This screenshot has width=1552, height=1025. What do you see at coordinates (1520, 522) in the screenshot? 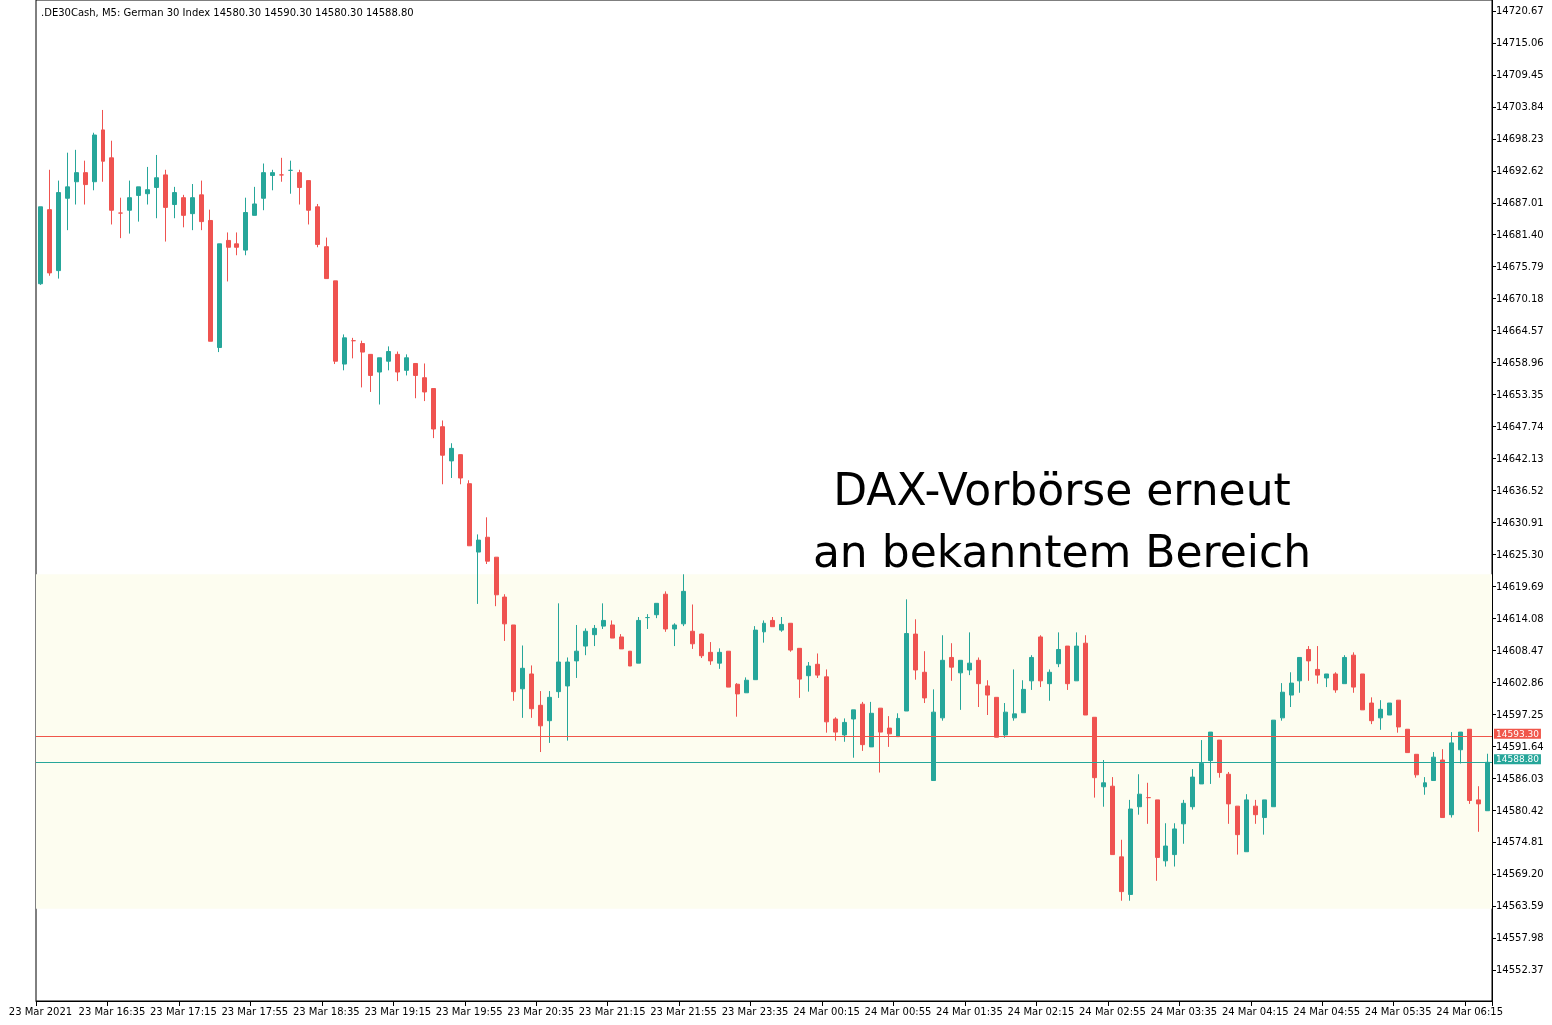
I see `y-tick-label: 14630.91` at bounding box center [1520, 522].